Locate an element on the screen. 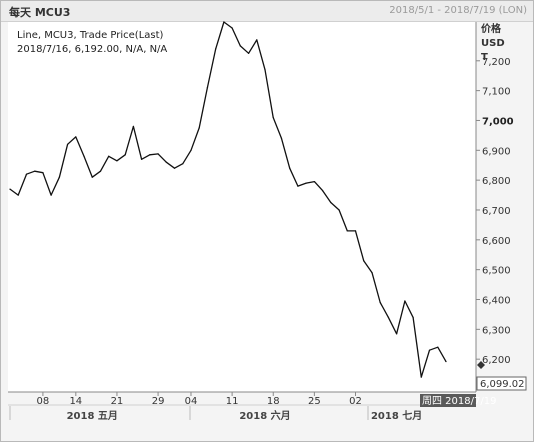 Image resolution: width=534 pixels, height=442 pixels. y-tick-label: 7,100 is located at coordinates (496, 92).